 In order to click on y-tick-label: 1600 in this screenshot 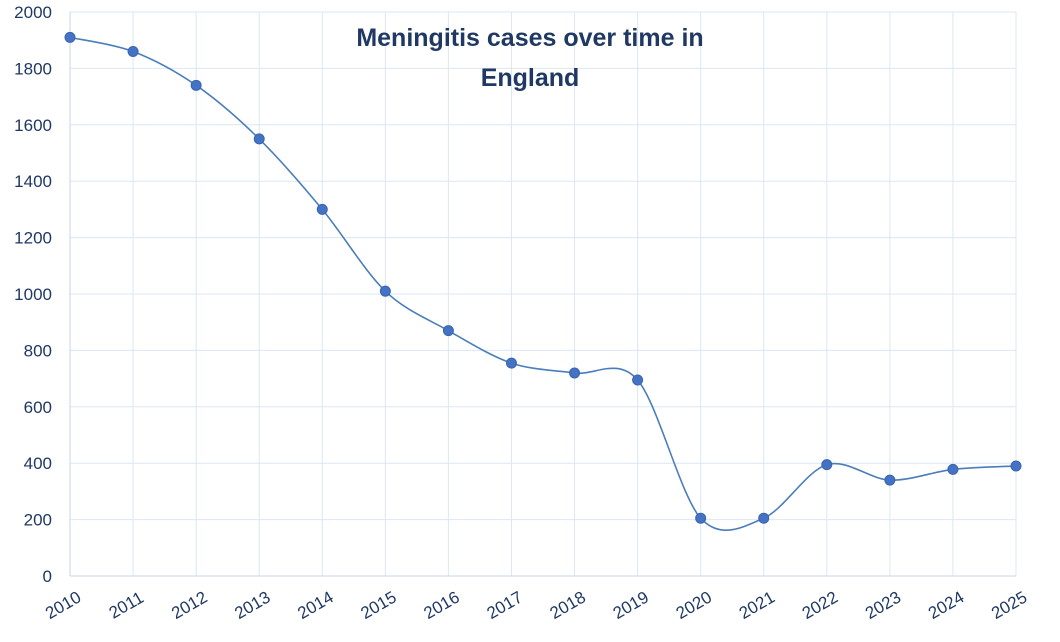, I will do `click(33, 125)`.